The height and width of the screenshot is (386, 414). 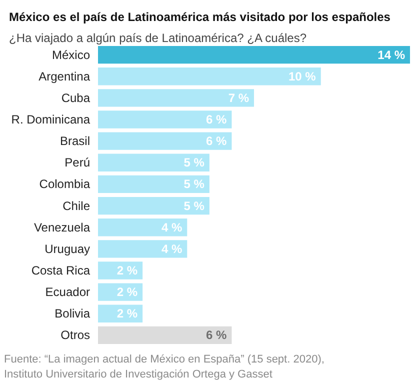 I want to click on y-tick-label: Bolivia, so click(x=72, y=313).